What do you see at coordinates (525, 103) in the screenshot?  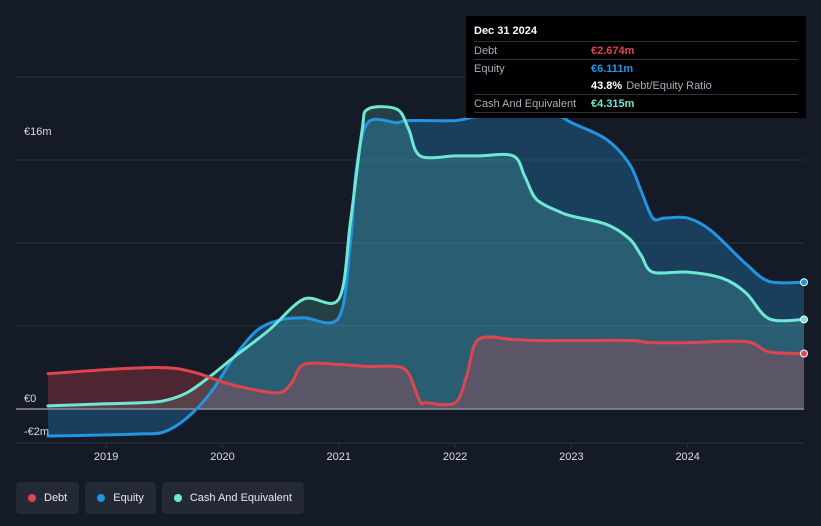 I see `tooltip-cash-label: Cash And Equivalent` at bounding box center [525, 103].